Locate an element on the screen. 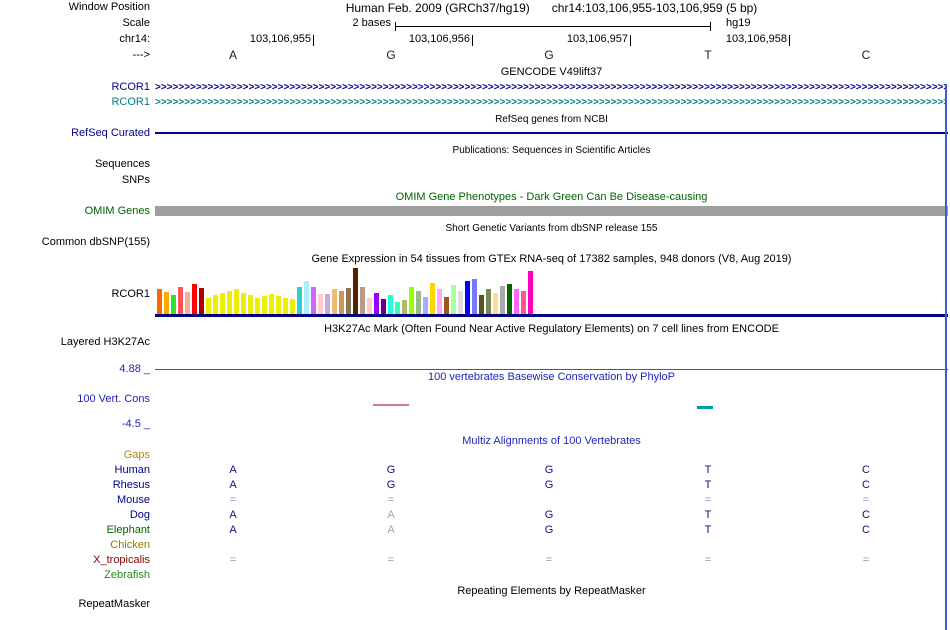 This screenshot has width=950, height=630. sidebar-item-species-chicken: Chicken is located at coordinates (130, 545).